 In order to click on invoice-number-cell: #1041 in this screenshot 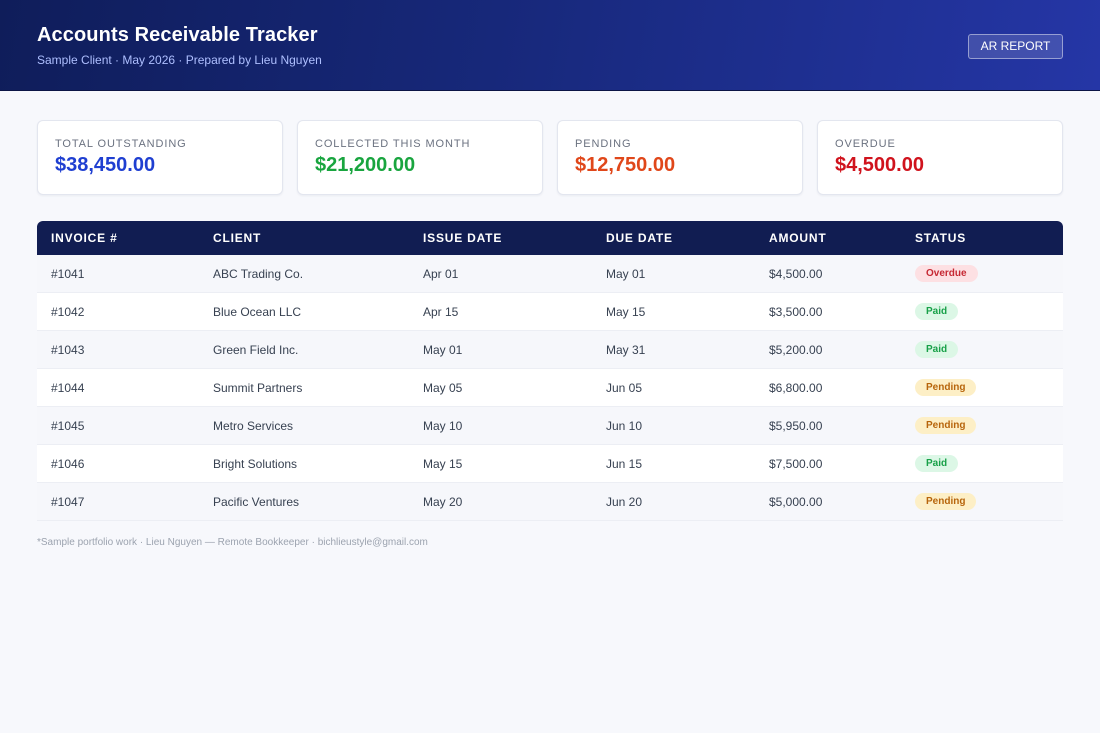, I will do `click(118, 274)`.